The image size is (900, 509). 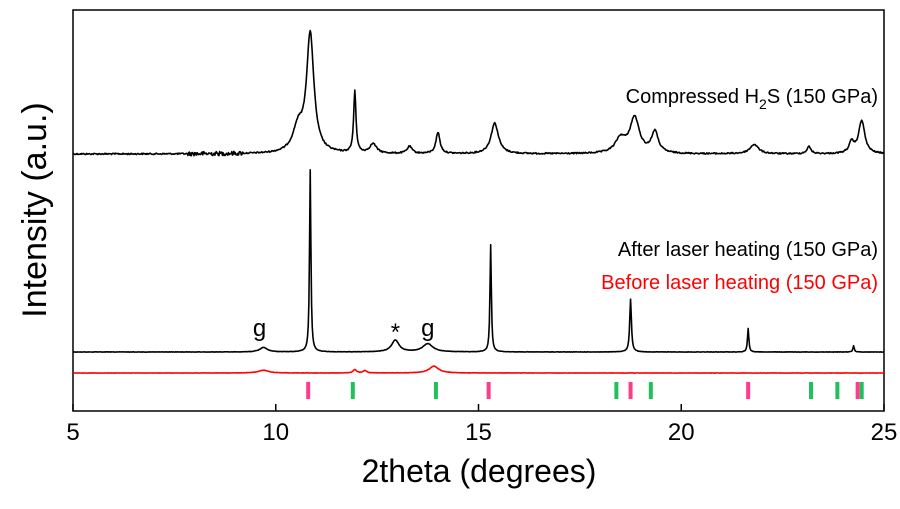 What do you see at coordinates (35, 209) in the screenshot?
I see `y-axis-title: Intensity (a.u.)` at bounding box center [35, 209].